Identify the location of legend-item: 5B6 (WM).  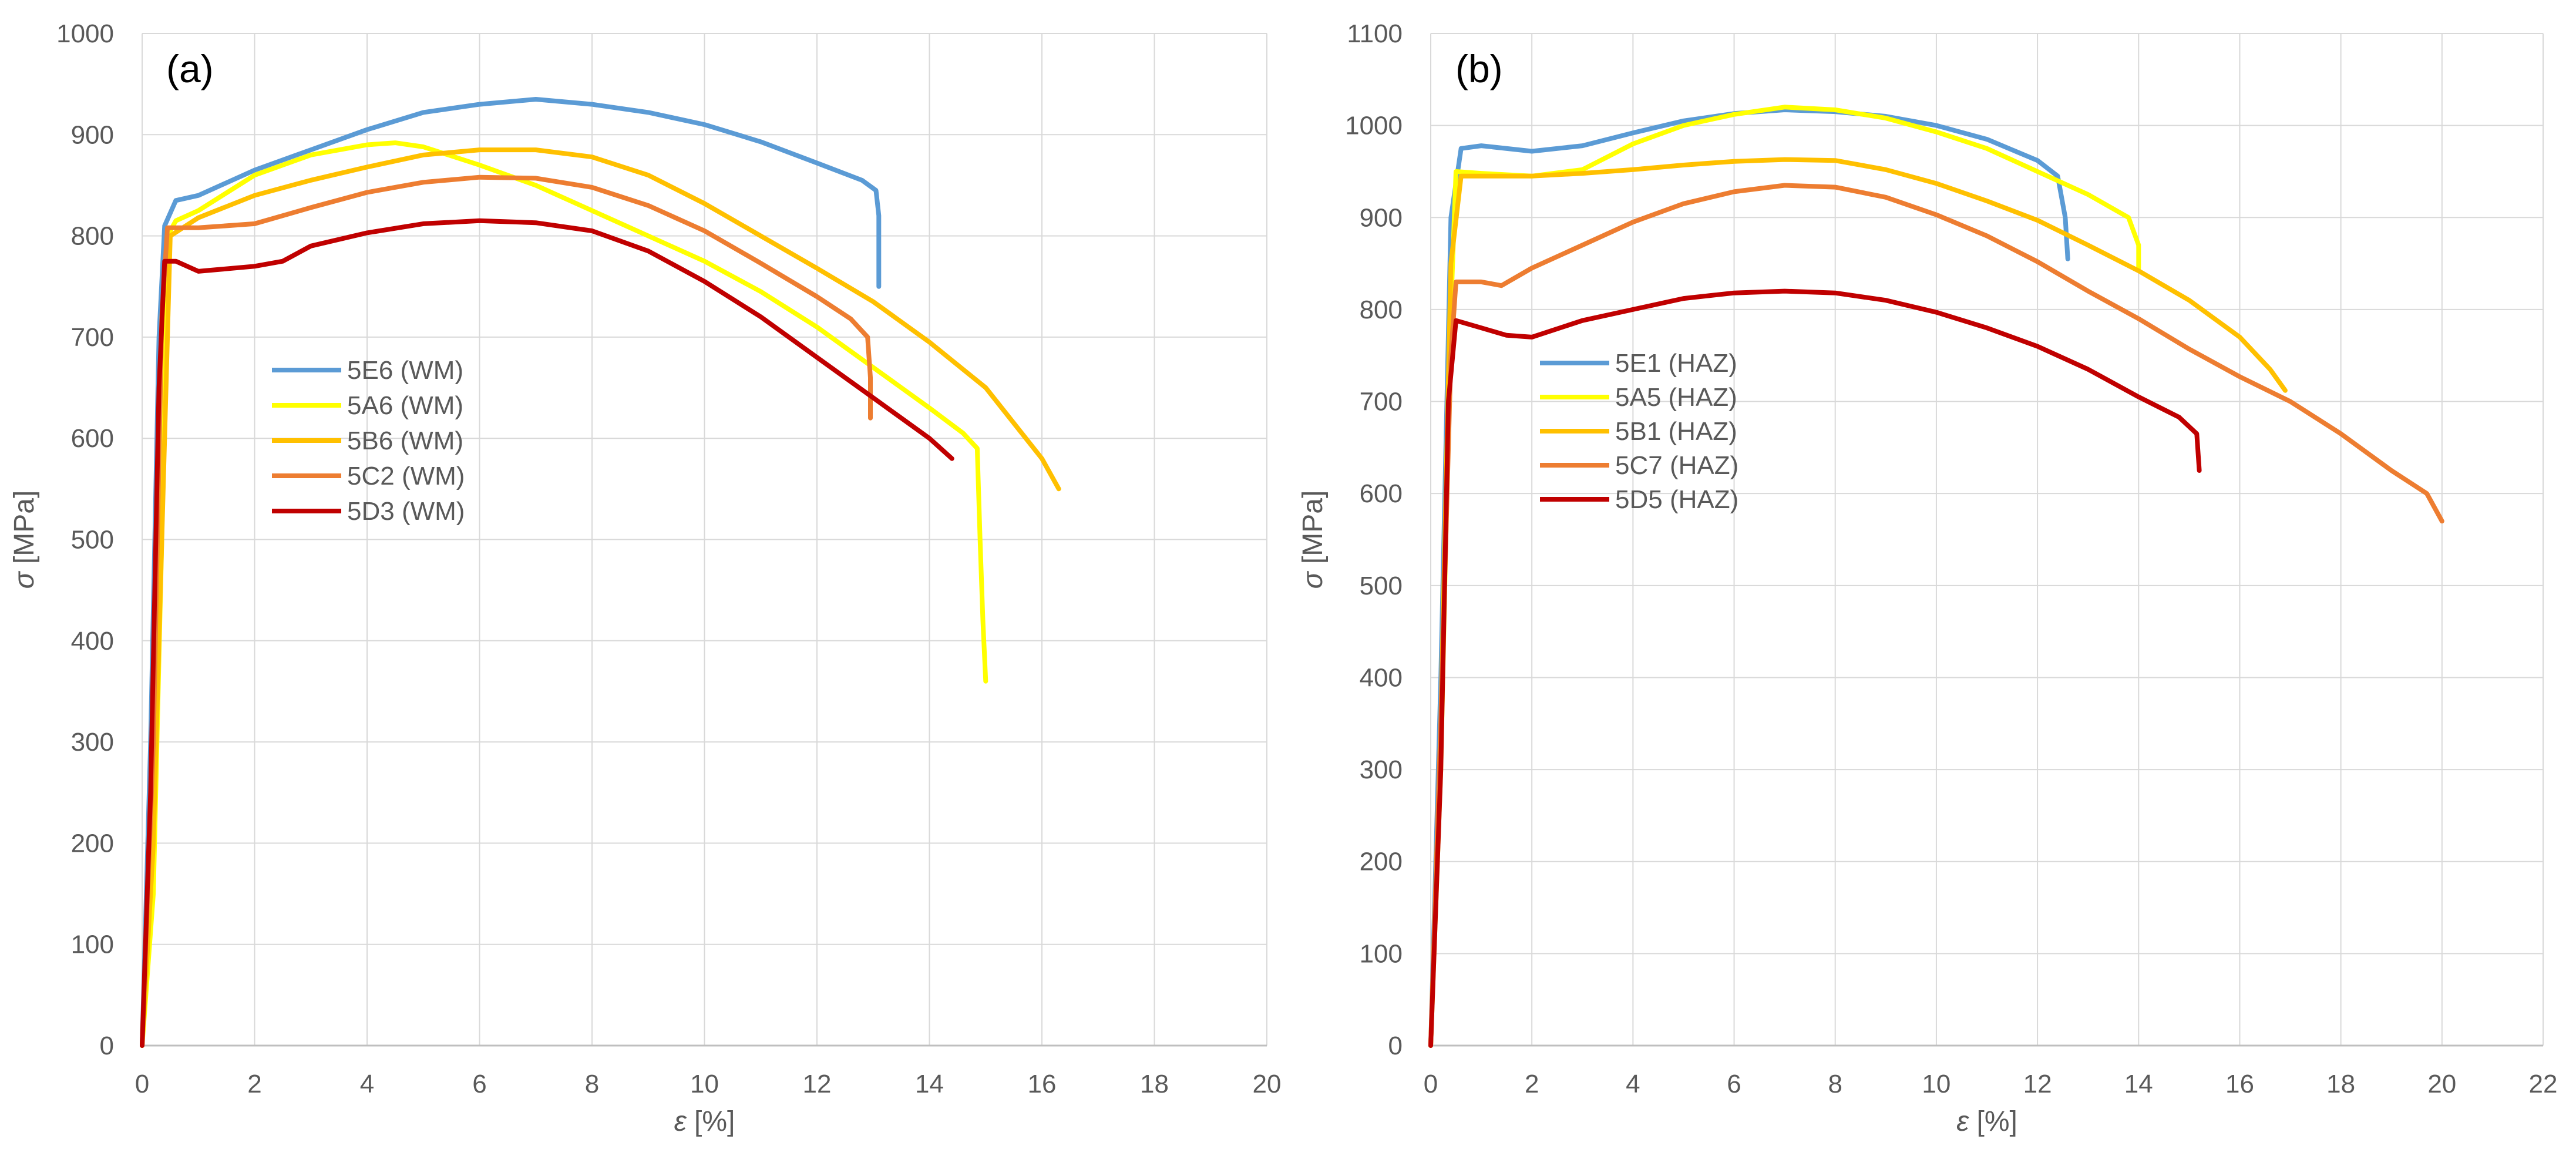
(368, 441).